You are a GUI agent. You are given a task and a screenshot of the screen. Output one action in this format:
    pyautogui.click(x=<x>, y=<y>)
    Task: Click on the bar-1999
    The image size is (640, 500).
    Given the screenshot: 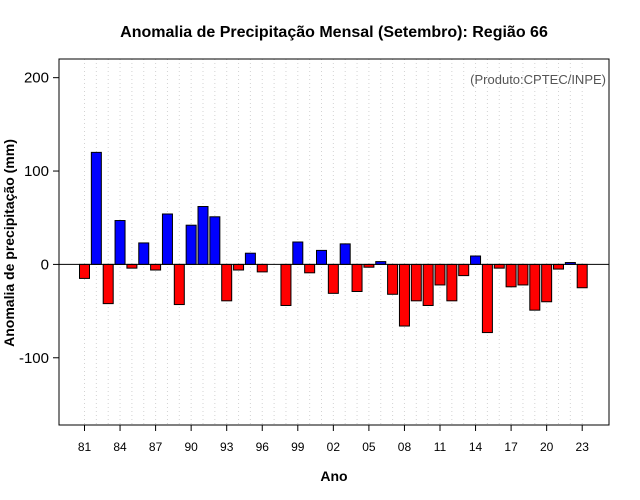 What is the action you would take?
    pyautogui.click(x=298, y=253)
    